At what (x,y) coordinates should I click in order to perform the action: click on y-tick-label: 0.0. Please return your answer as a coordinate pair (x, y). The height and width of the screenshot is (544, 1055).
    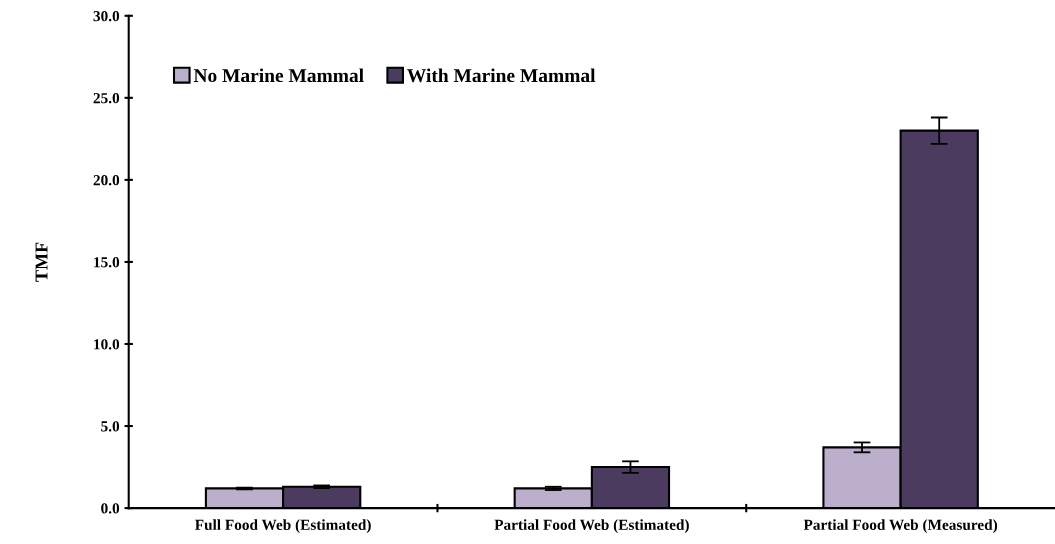
    Looking at the image, I should click on (110, 508).